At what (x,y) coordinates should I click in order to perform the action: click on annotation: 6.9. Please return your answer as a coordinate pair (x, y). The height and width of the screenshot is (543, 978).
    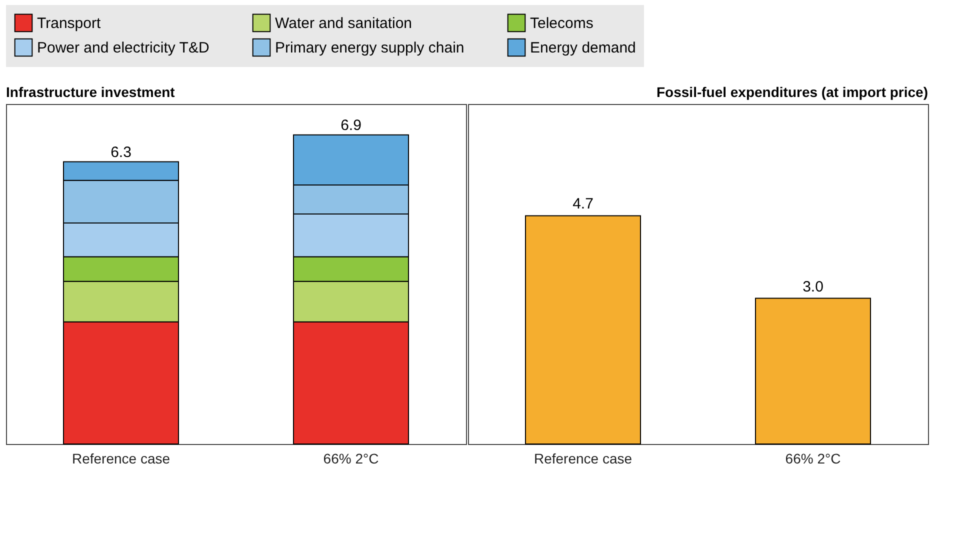
    Looking at the image, I should click on (351, 125).